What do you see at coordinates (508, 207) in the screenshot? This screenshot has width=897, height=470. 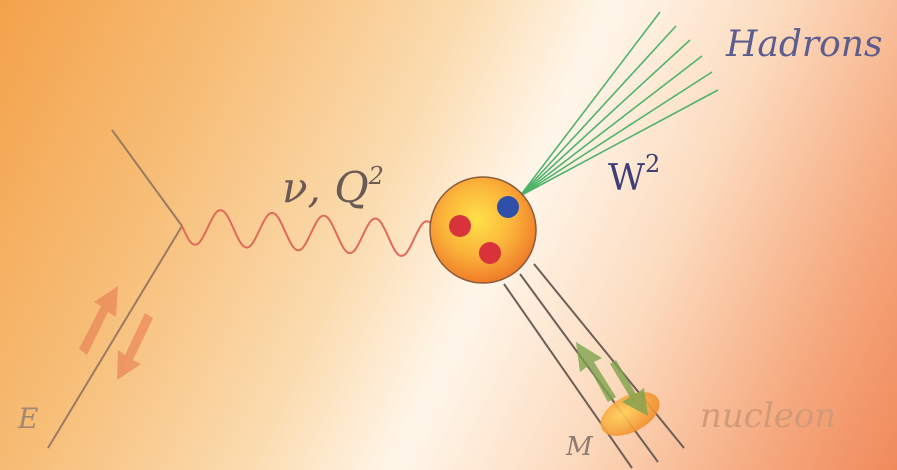 I see `quark-blue` at bounding box center [508, 207].